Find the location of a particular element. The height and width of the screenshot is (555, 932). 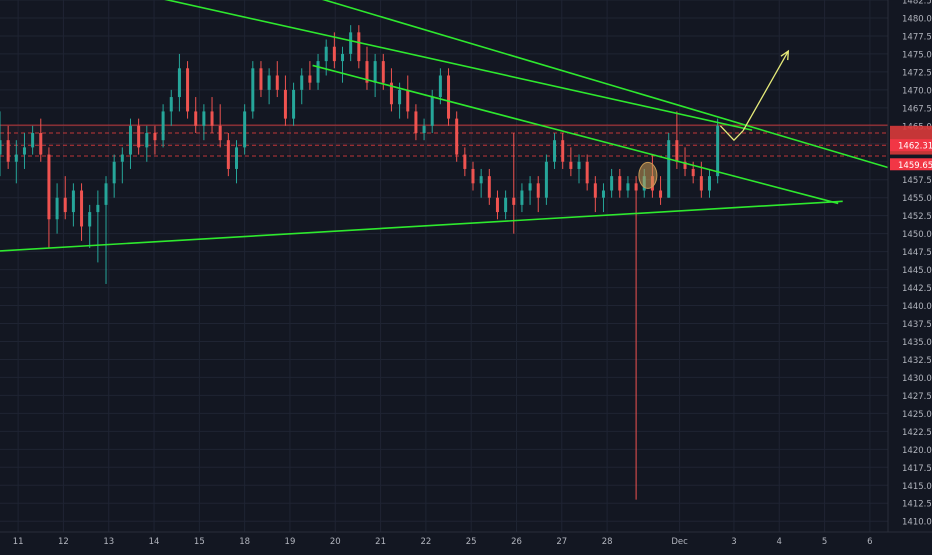

time-axis: 11 12 13 14 15 18 19 20 21 22 25 26 27 28 Dec 3 4 5 6 is located at coordinates (466, 540).